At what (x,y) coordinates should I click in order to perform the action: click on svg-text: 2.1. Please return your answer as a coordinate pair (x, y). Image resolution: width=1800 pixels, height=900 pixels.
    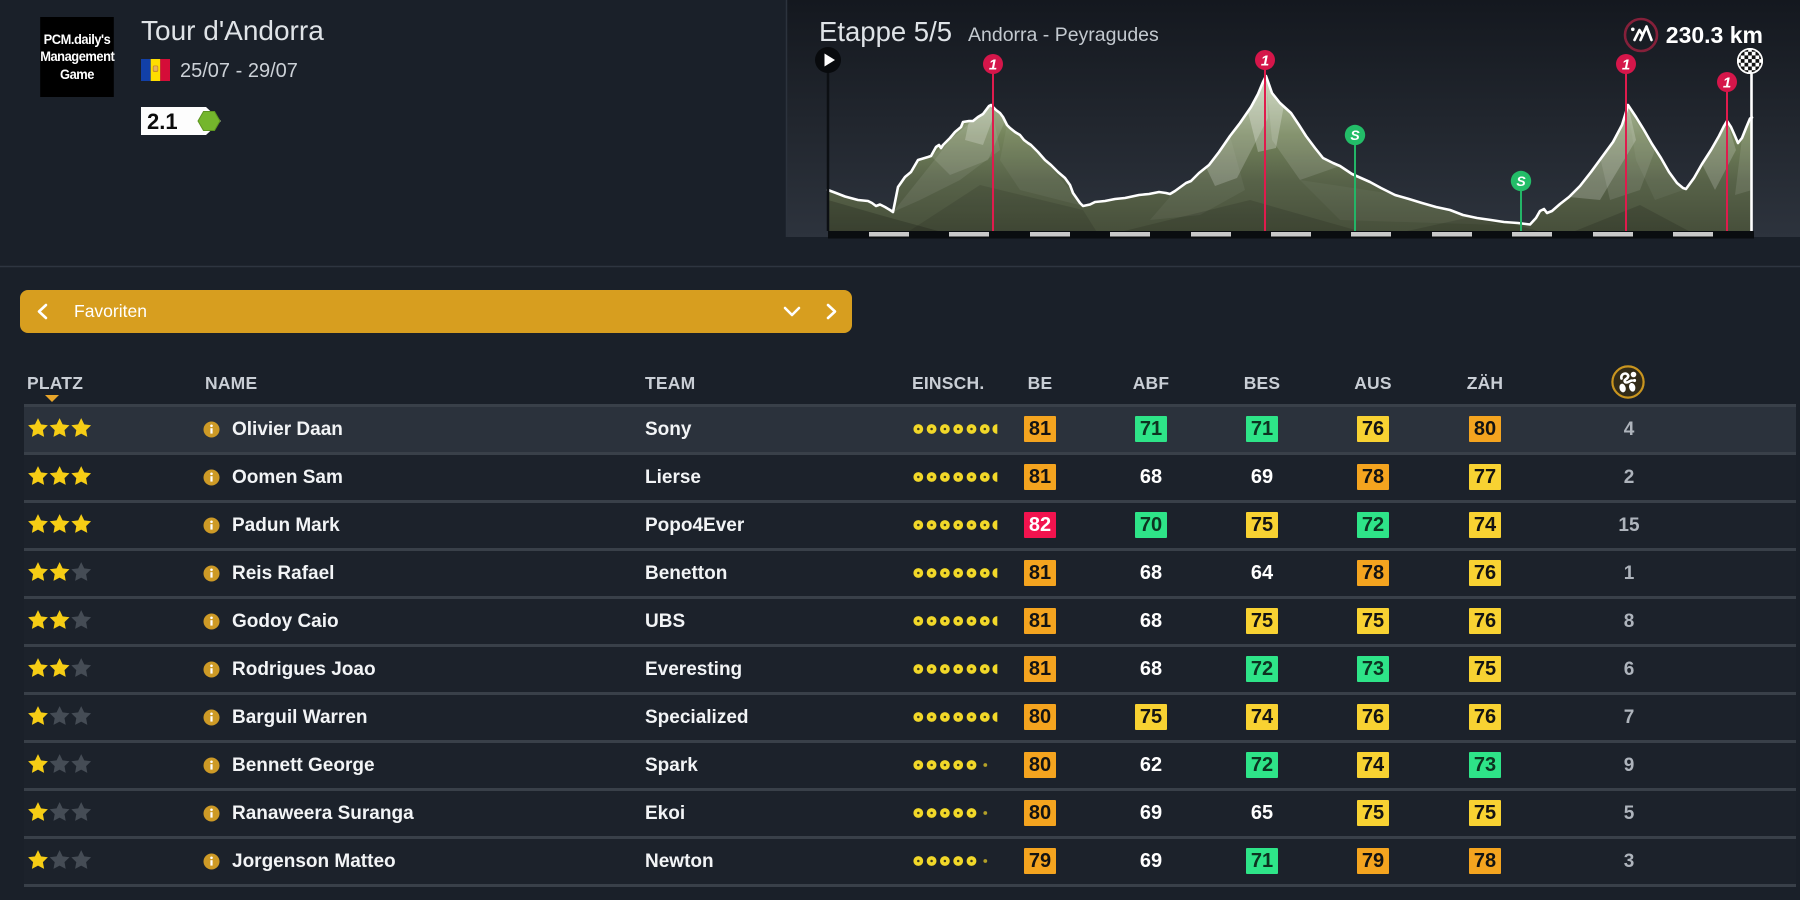
    Looking at the image, I should click on (162, 121).